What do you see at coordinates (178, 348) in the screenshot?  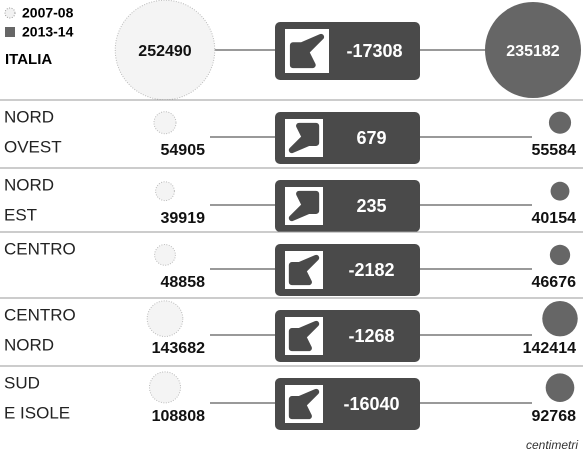 I see `value-before: 143682` at bounding box center [178, 348].